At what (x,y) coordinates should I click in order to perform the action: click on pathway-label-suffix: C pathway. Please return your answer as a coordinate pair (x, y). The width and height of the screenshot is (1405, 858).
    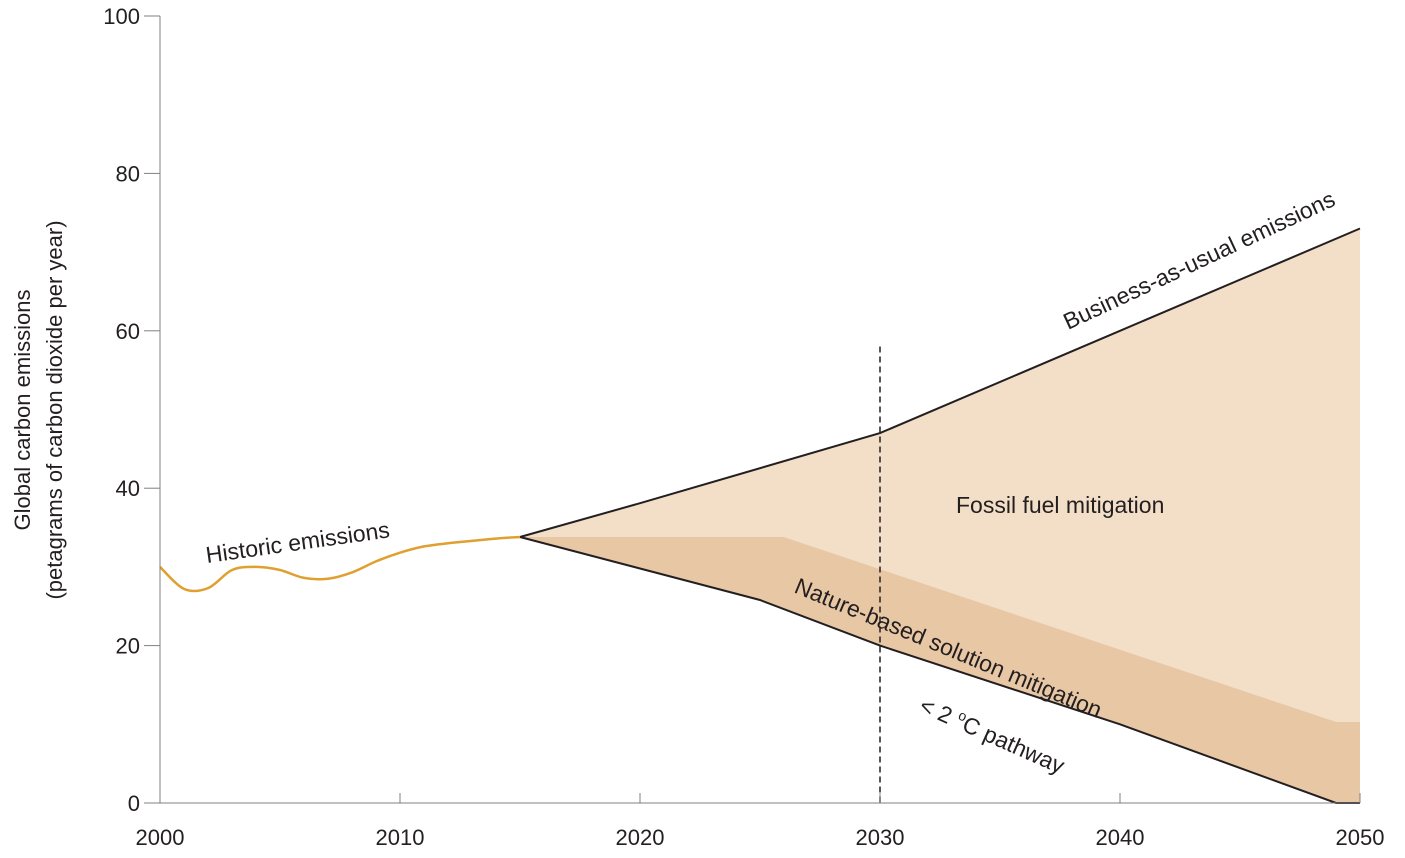
    Looking at the image, I should click on (1014, 745).